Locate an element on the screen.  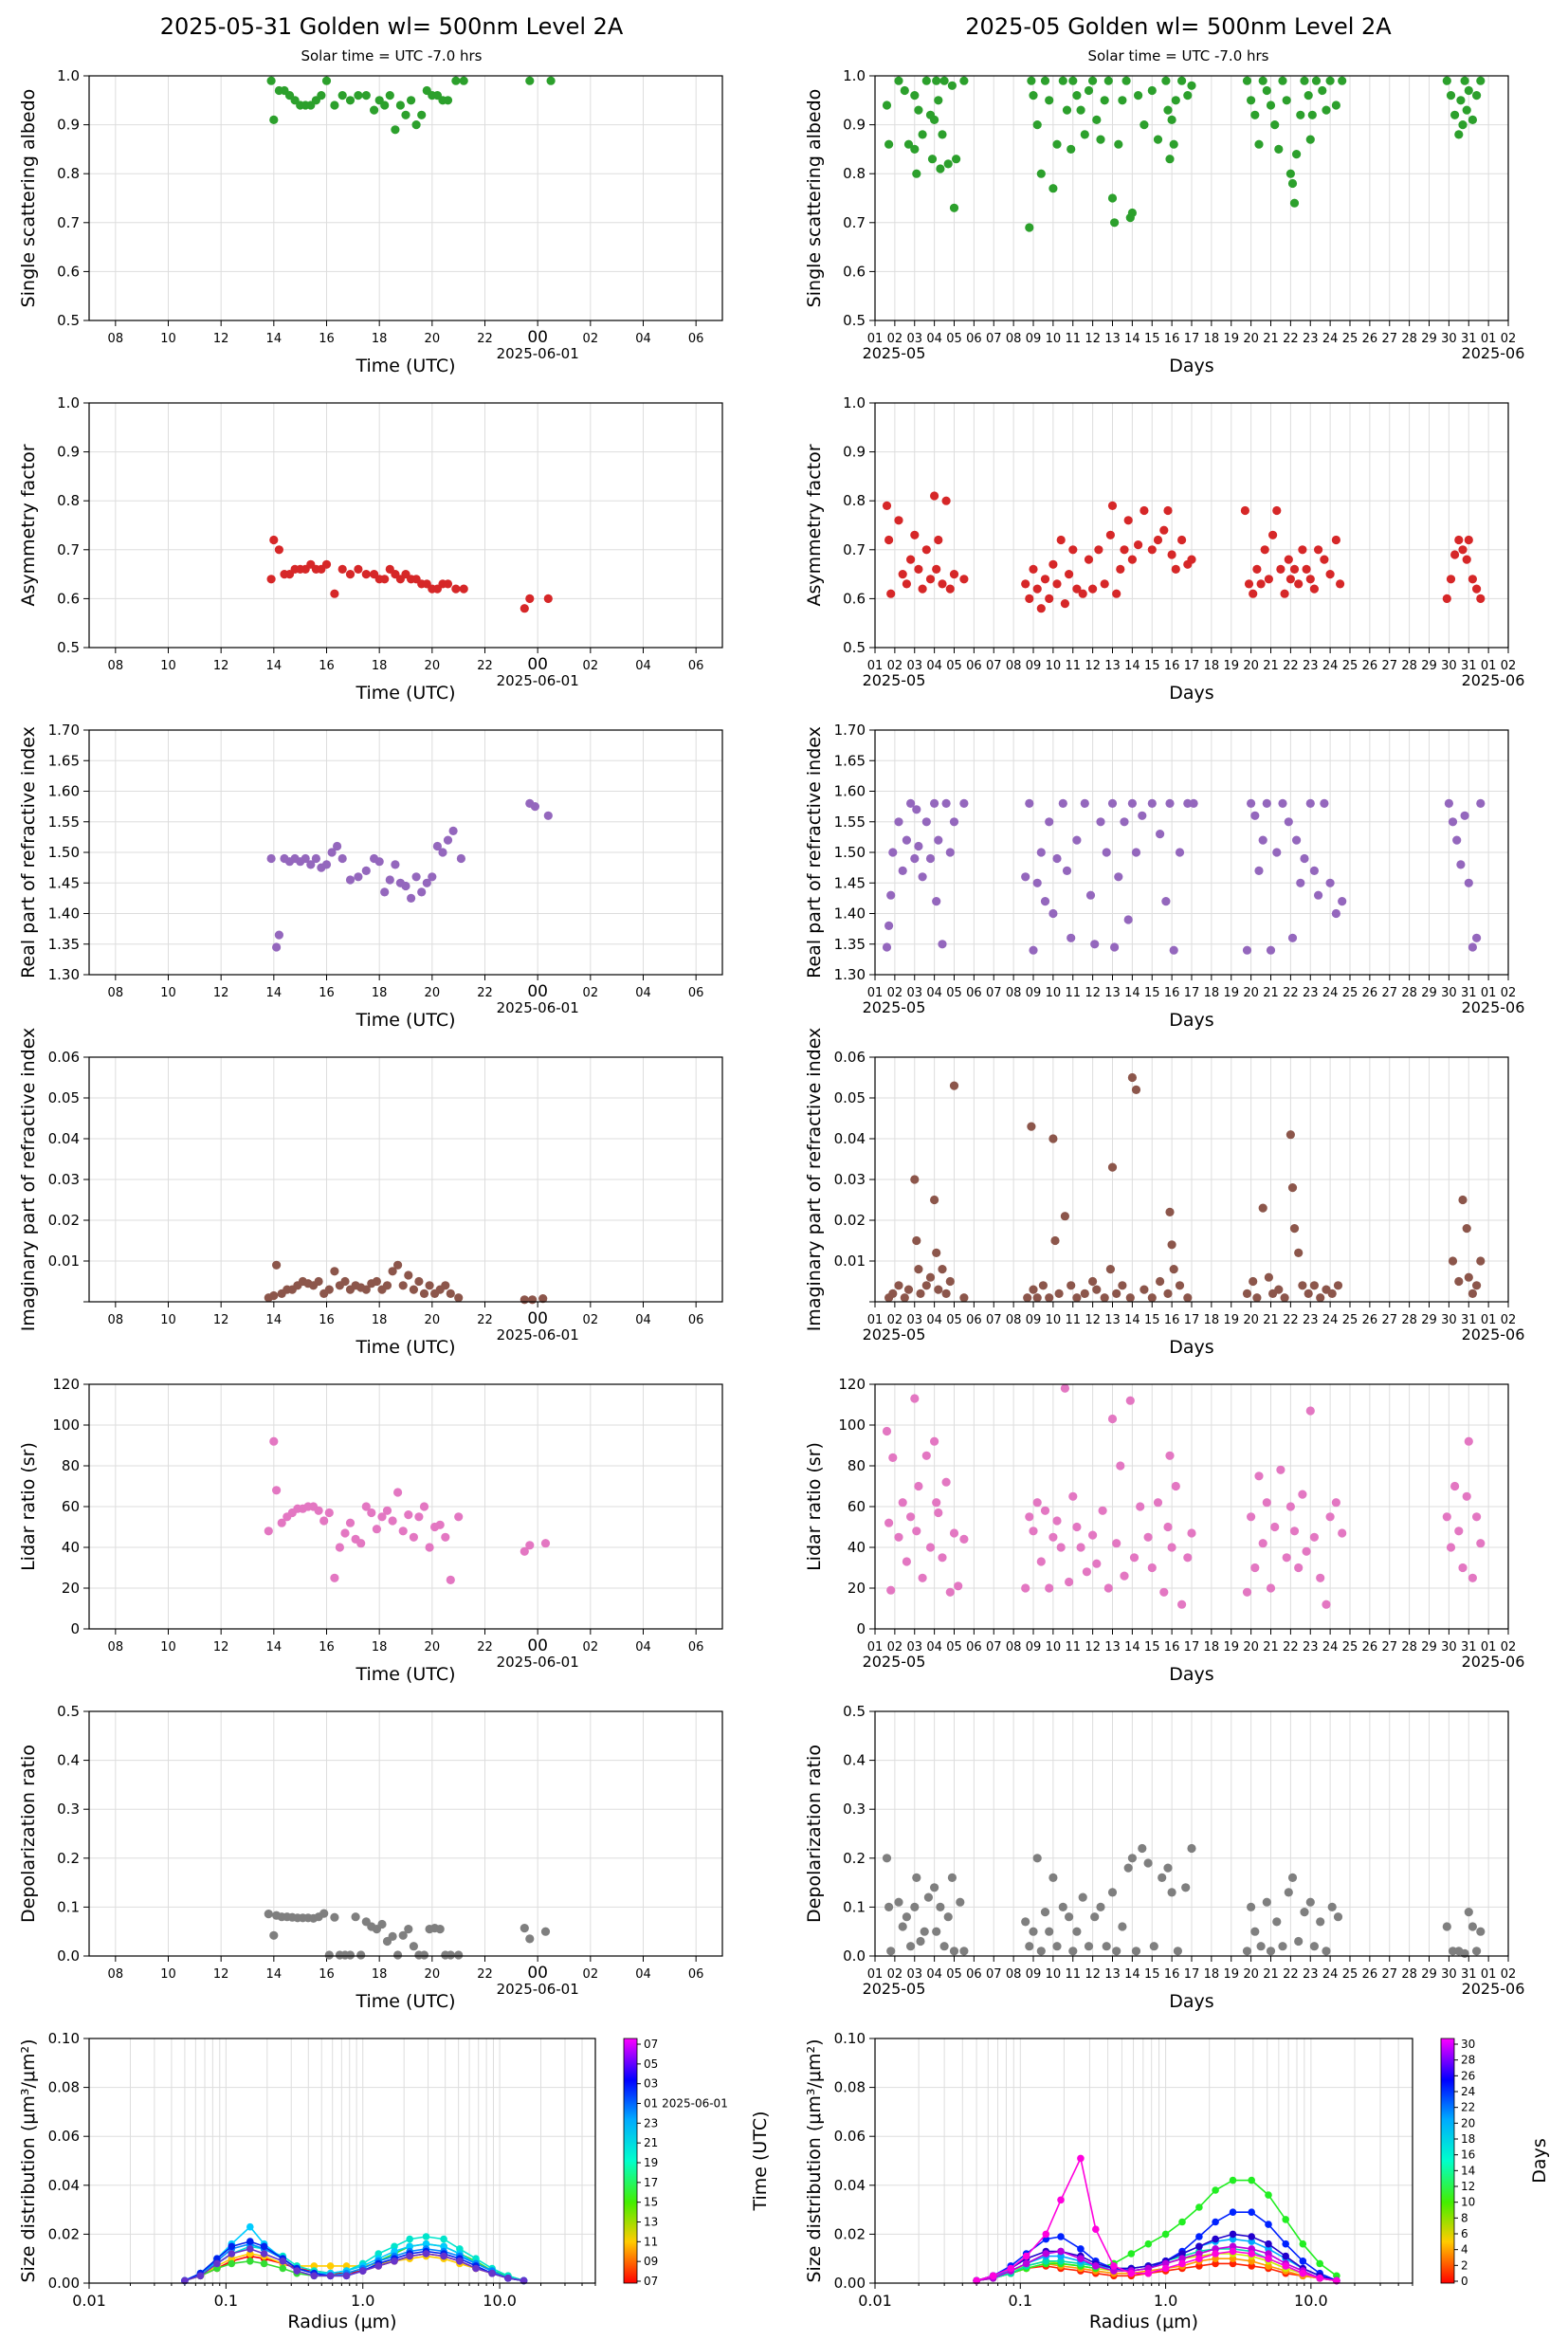
l_lidar-frame is located at coordinates (405, 1506).